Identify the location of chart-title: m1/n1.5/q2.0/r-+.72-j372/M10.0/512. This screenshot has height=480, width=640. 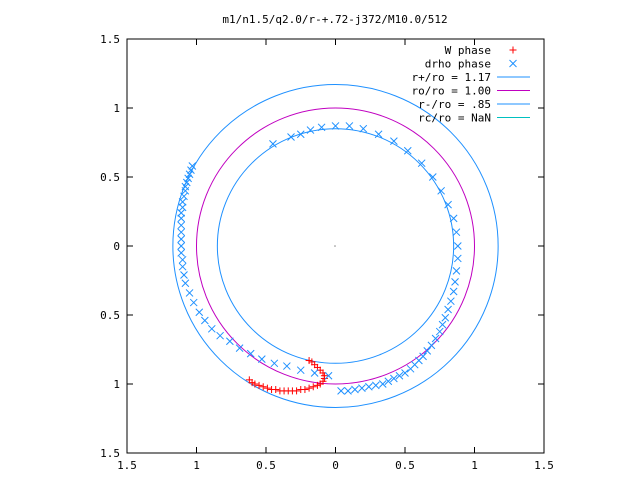
(334, 19).